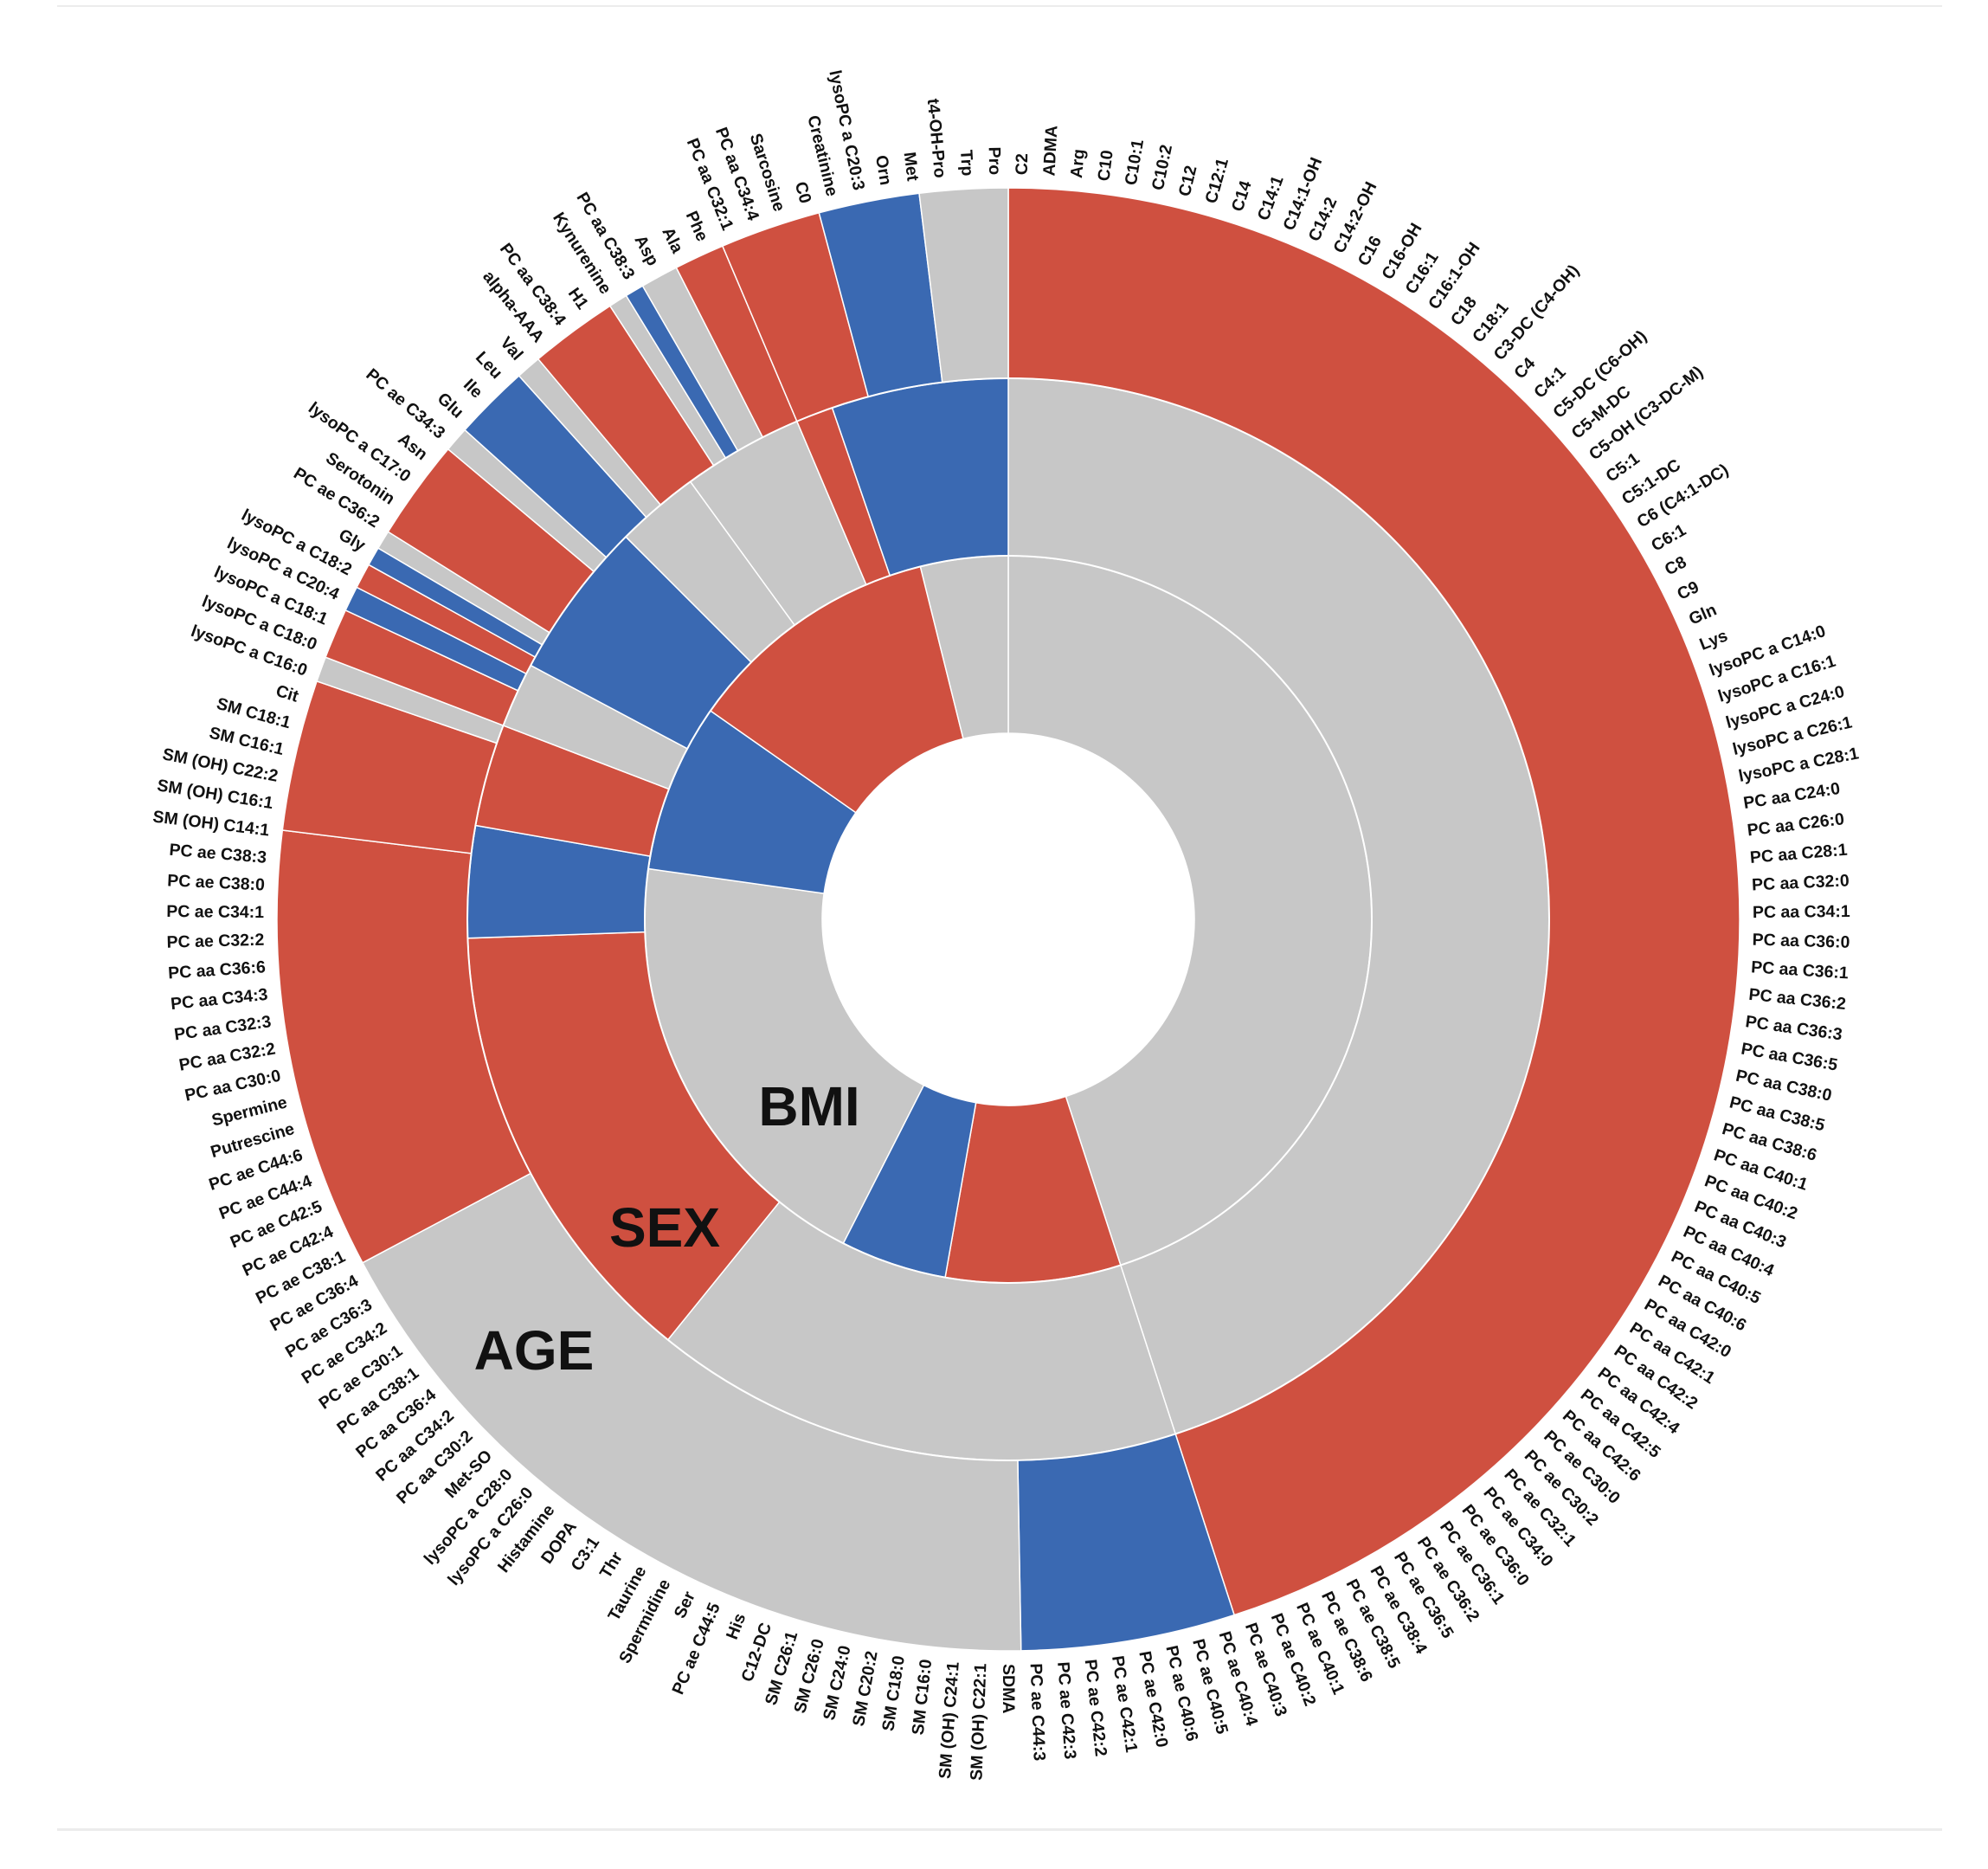 The image size is (1988, 1869). What do you see at coordinates (1524, 369) in the screenshot?
I see `metabolite-label: C4` at bounding box center [1524, 369].